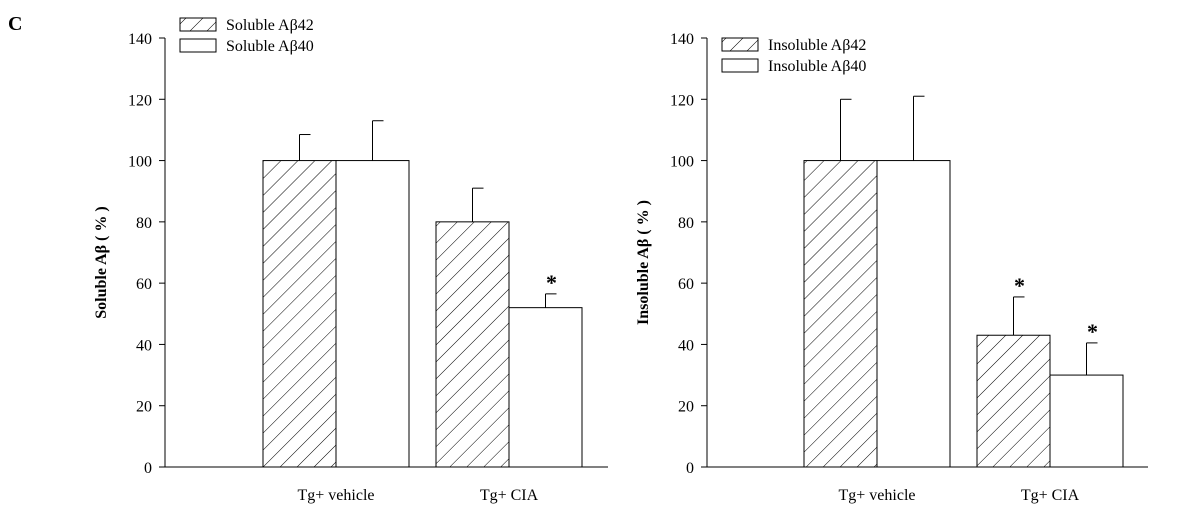 Image resolution: width=1194 pixels, height=508 pixels. What do you see at coordinates (270, 46) in the screenshot?
I see `legend-label: Soluble Aβ40` at bounding box center [270, 46].